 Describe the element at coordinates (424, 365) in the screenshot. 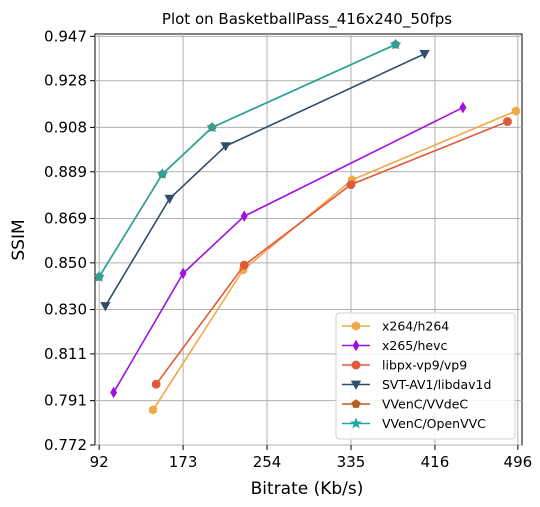

I see `legend-label: libpx-vp9/vp9` at that location.